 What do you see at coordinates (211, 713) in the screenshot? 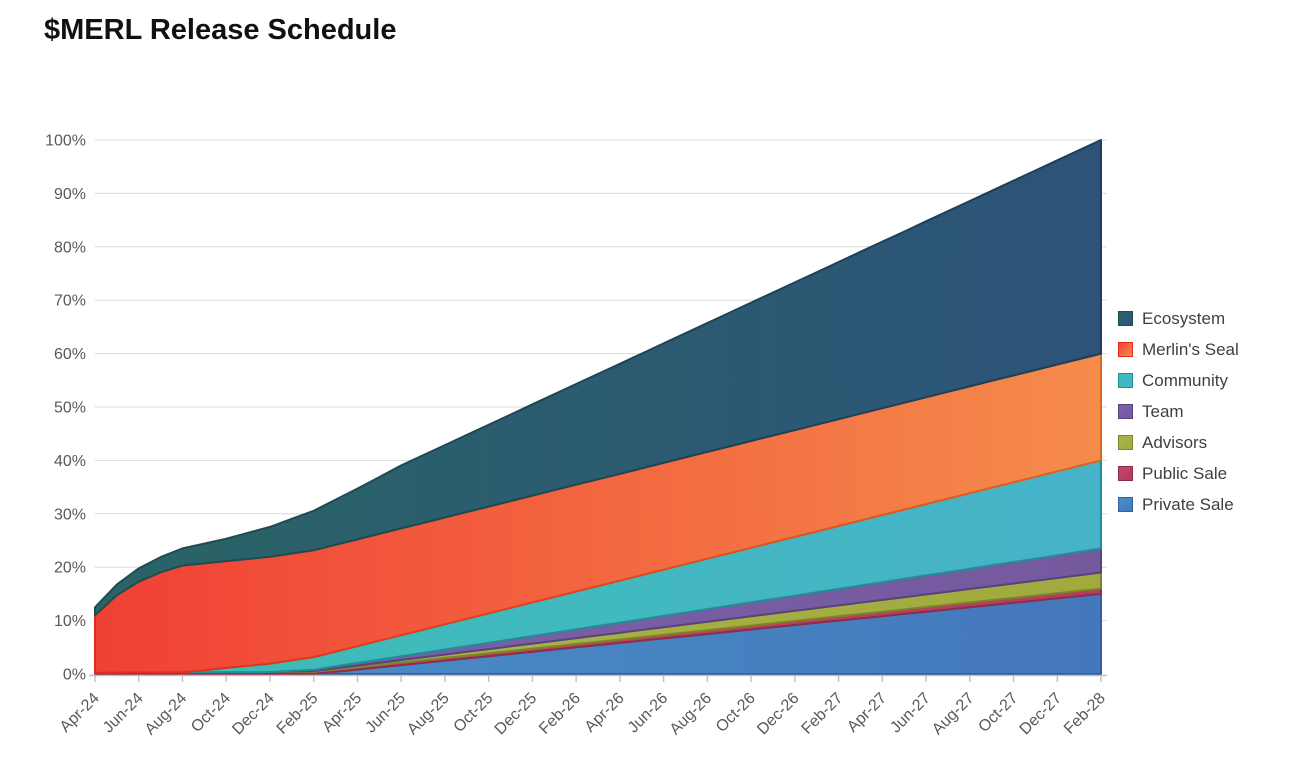
I see `x-axis-label: Oct-24` at bounding box center [211, 713].